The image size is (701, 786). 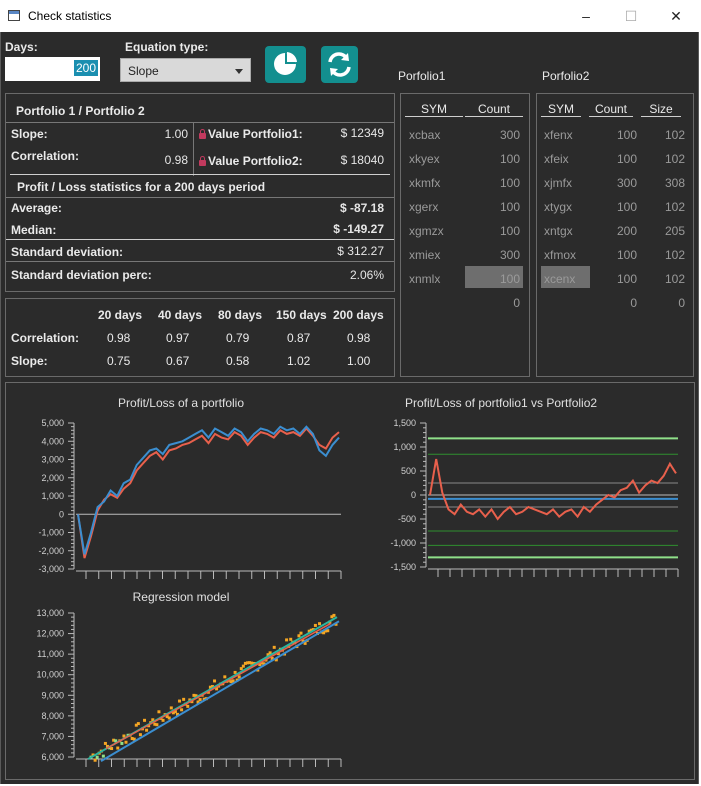 I want to click on chevron-down-icon, so click(x=239, y=71).